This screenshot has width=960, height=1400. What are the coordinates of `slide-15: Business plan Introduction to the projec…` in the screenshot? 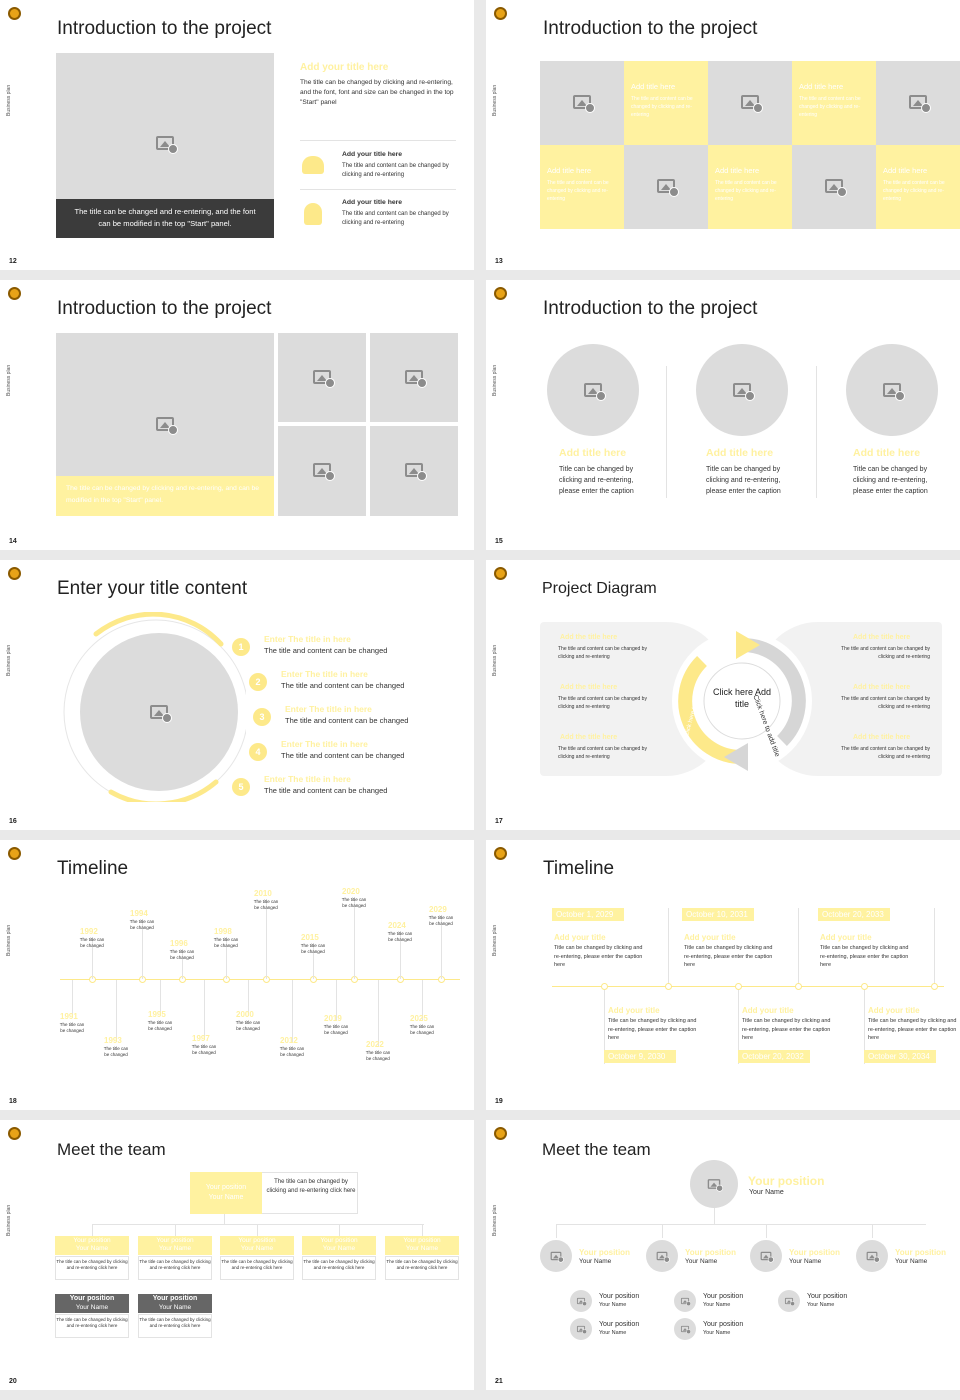 It's located at (723, 415).